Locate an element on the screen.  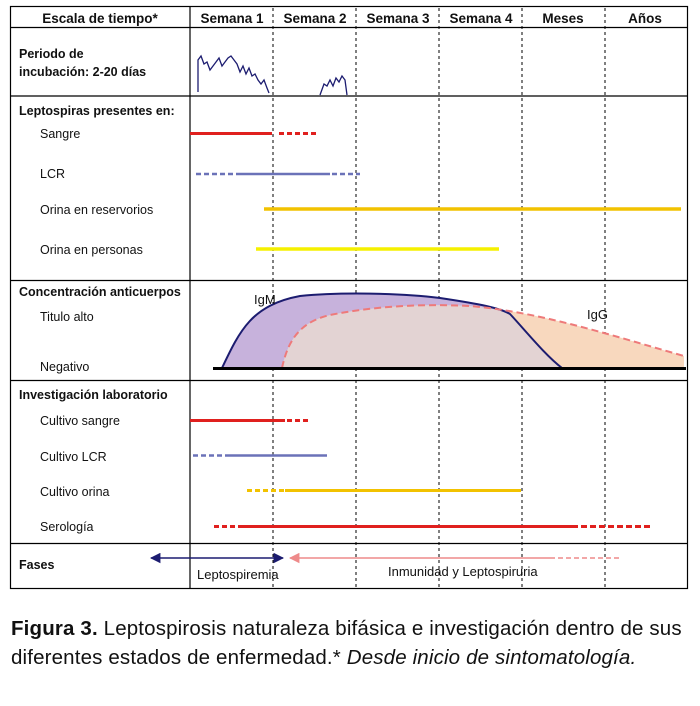
immunity-leptospiruria-label: Inmunidad y Leptospiruria is located at coordinates (463, 571).